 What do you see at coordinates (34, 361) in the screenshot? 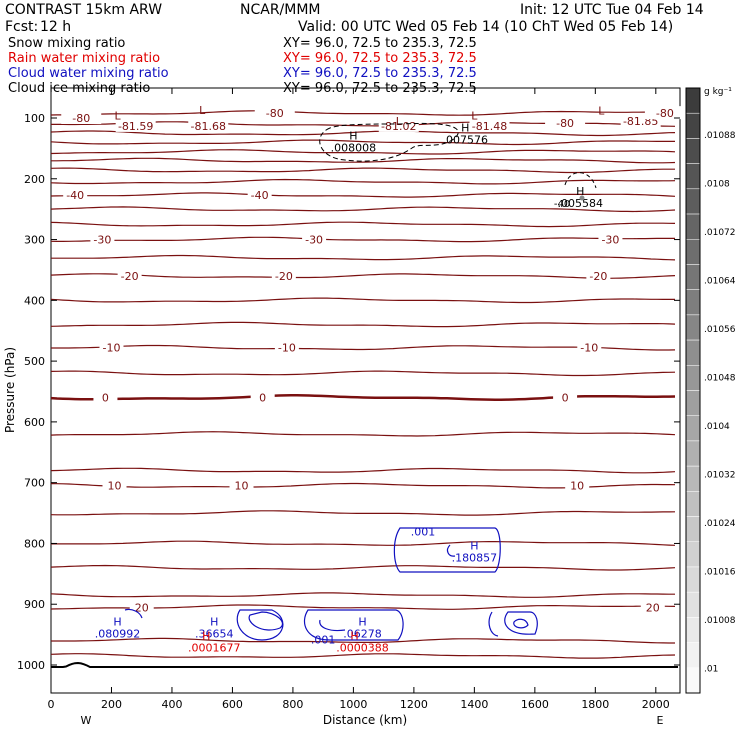
I see `y-tick-label: 500` at bounding box center [34, 361].